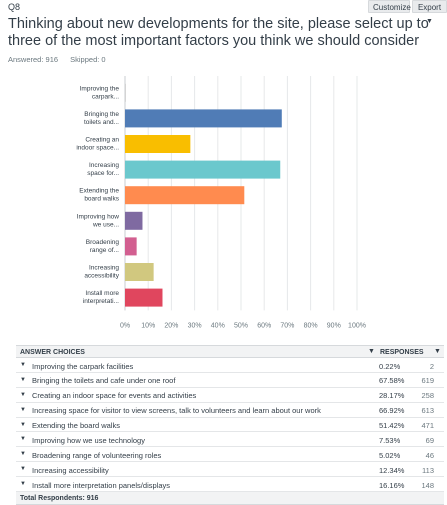 This screenshot has height=505, width=447. I want to click on answer-count: 113, so click(428, 470).